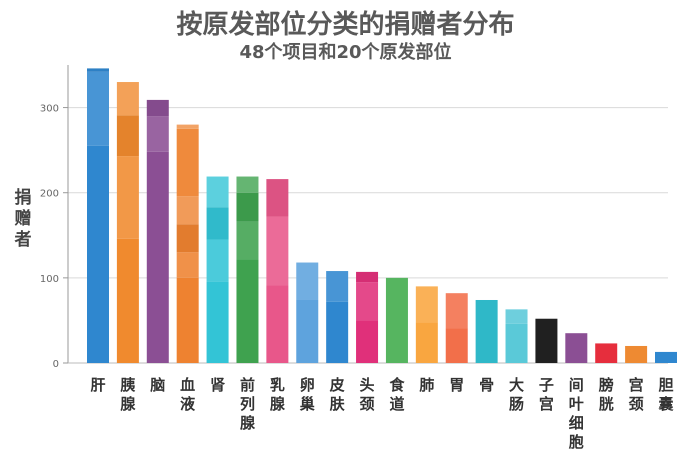 Image resolution: width=691 pixels, height=468 pixels. What do you see at coordinates (307, 404) in the screenshot?
I see `x-tick-label-char: 巢` at bounding box center [307, 404].